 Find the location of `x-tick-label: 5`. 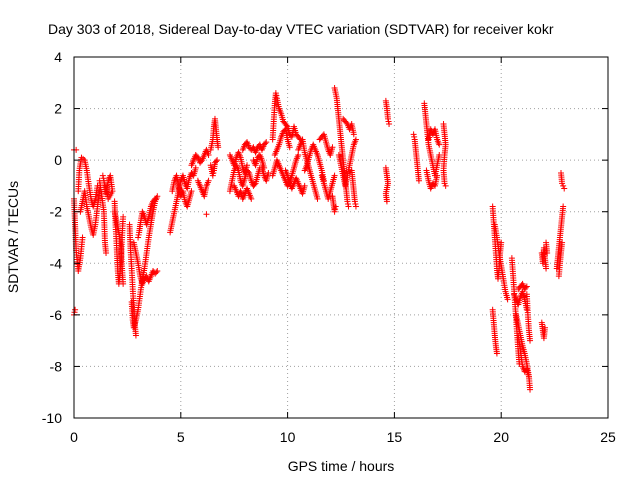

x-tick-label: 5 is located at coordinates (181, 437).